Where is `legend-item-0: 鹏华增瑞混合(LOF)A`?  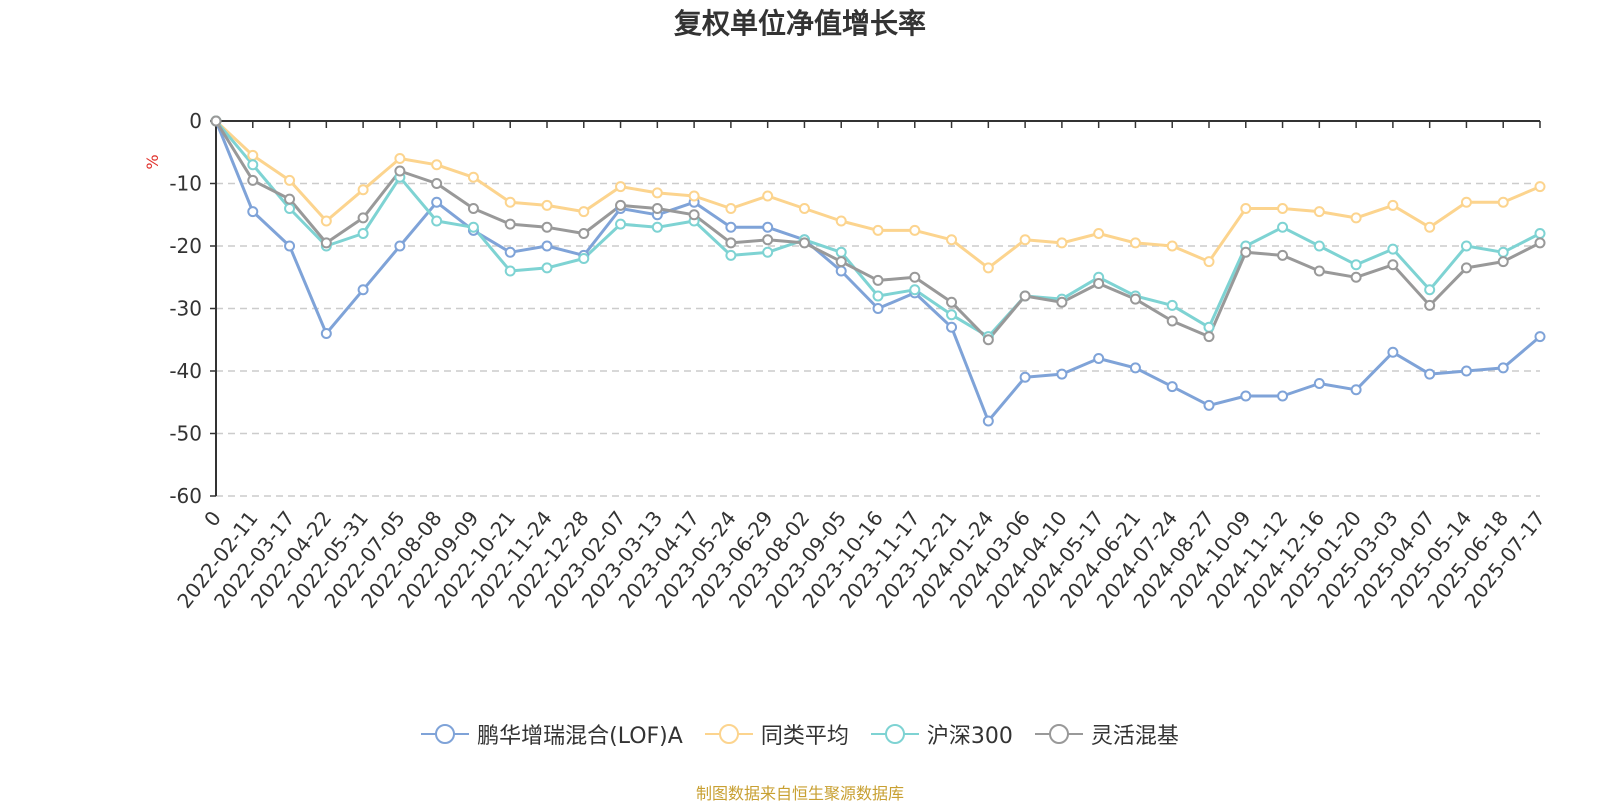 legend-item-0: 鹏华增瑞混合(LOF)A is located at coordinates (552, 734).